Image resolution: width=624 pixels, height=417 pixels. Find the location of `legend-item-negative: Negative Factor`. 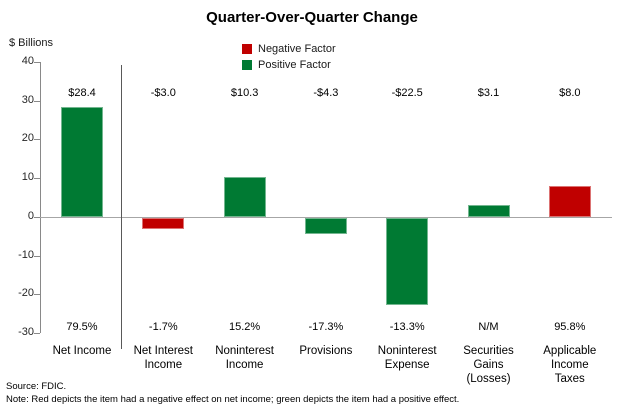

legend-item-negative: Negative Factor is located at coordinates (289, 48).